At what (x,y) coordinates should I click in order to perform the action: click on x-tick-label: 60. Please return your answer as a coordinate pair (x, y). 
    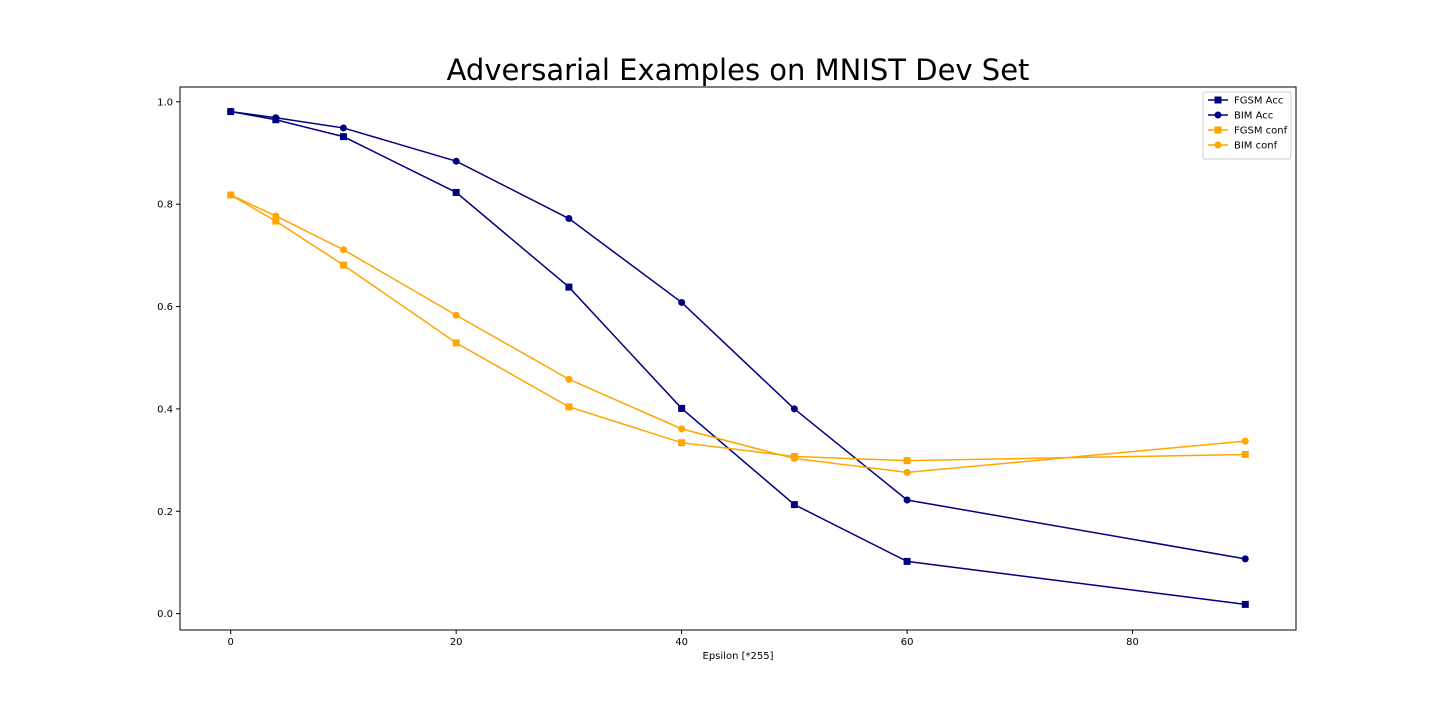
    Looking at the image, I should click on (907, 642).